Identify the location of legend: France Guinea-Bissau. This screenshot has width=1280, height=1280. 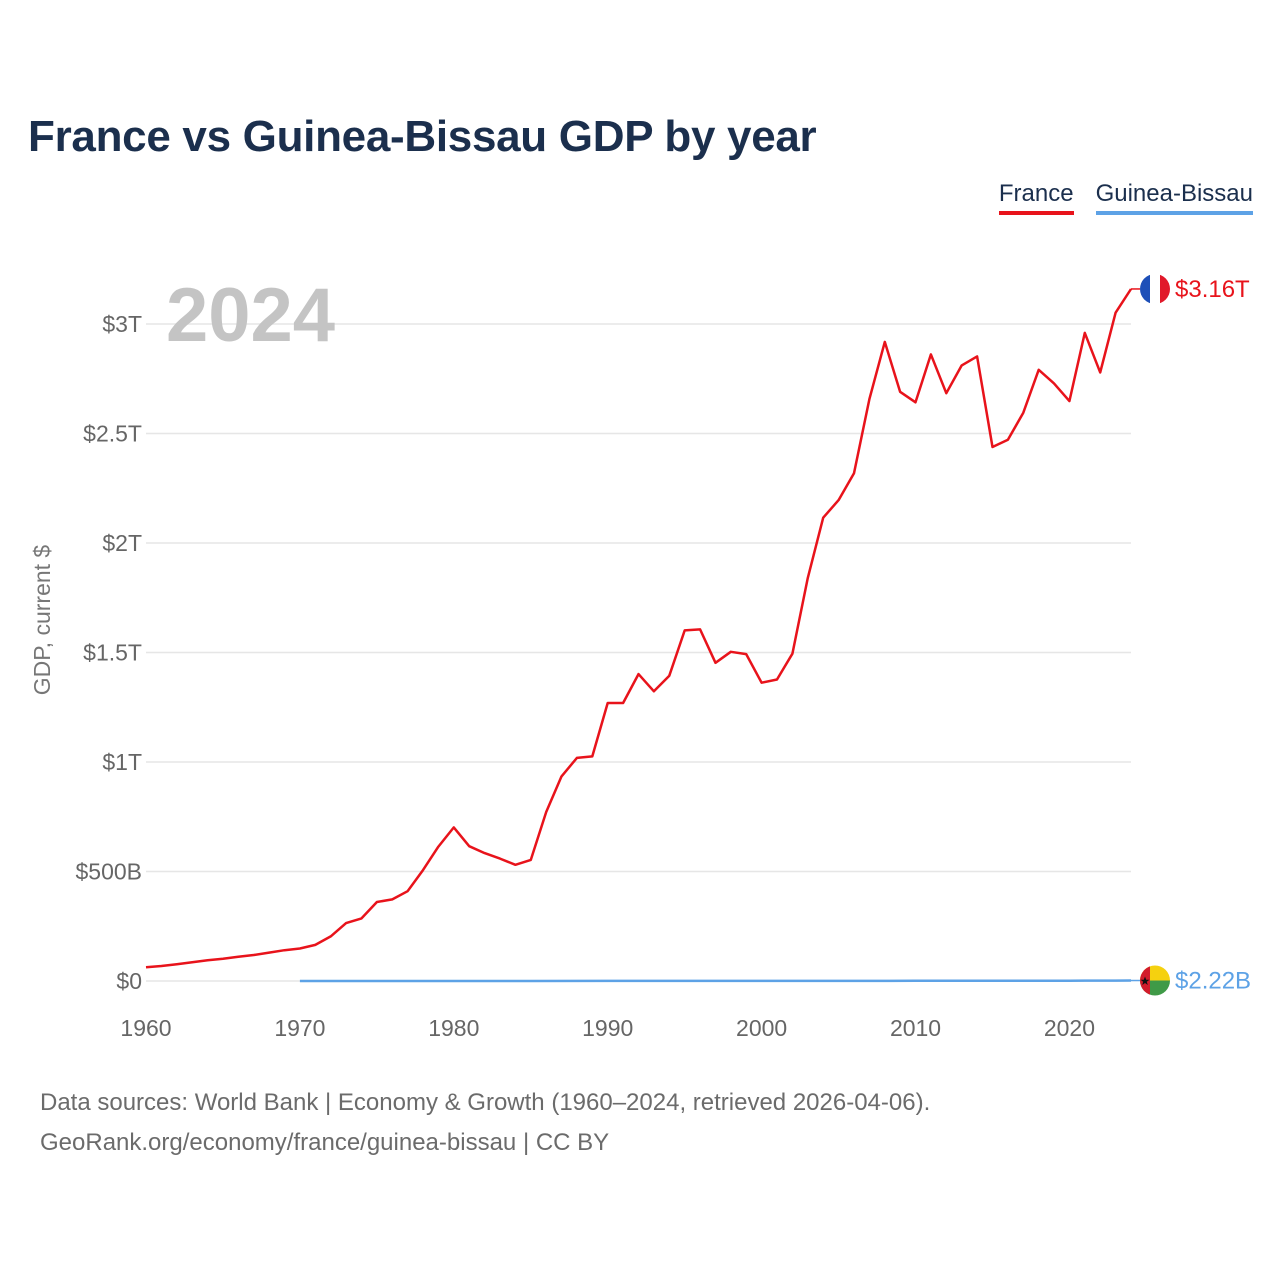
(1125, 197).